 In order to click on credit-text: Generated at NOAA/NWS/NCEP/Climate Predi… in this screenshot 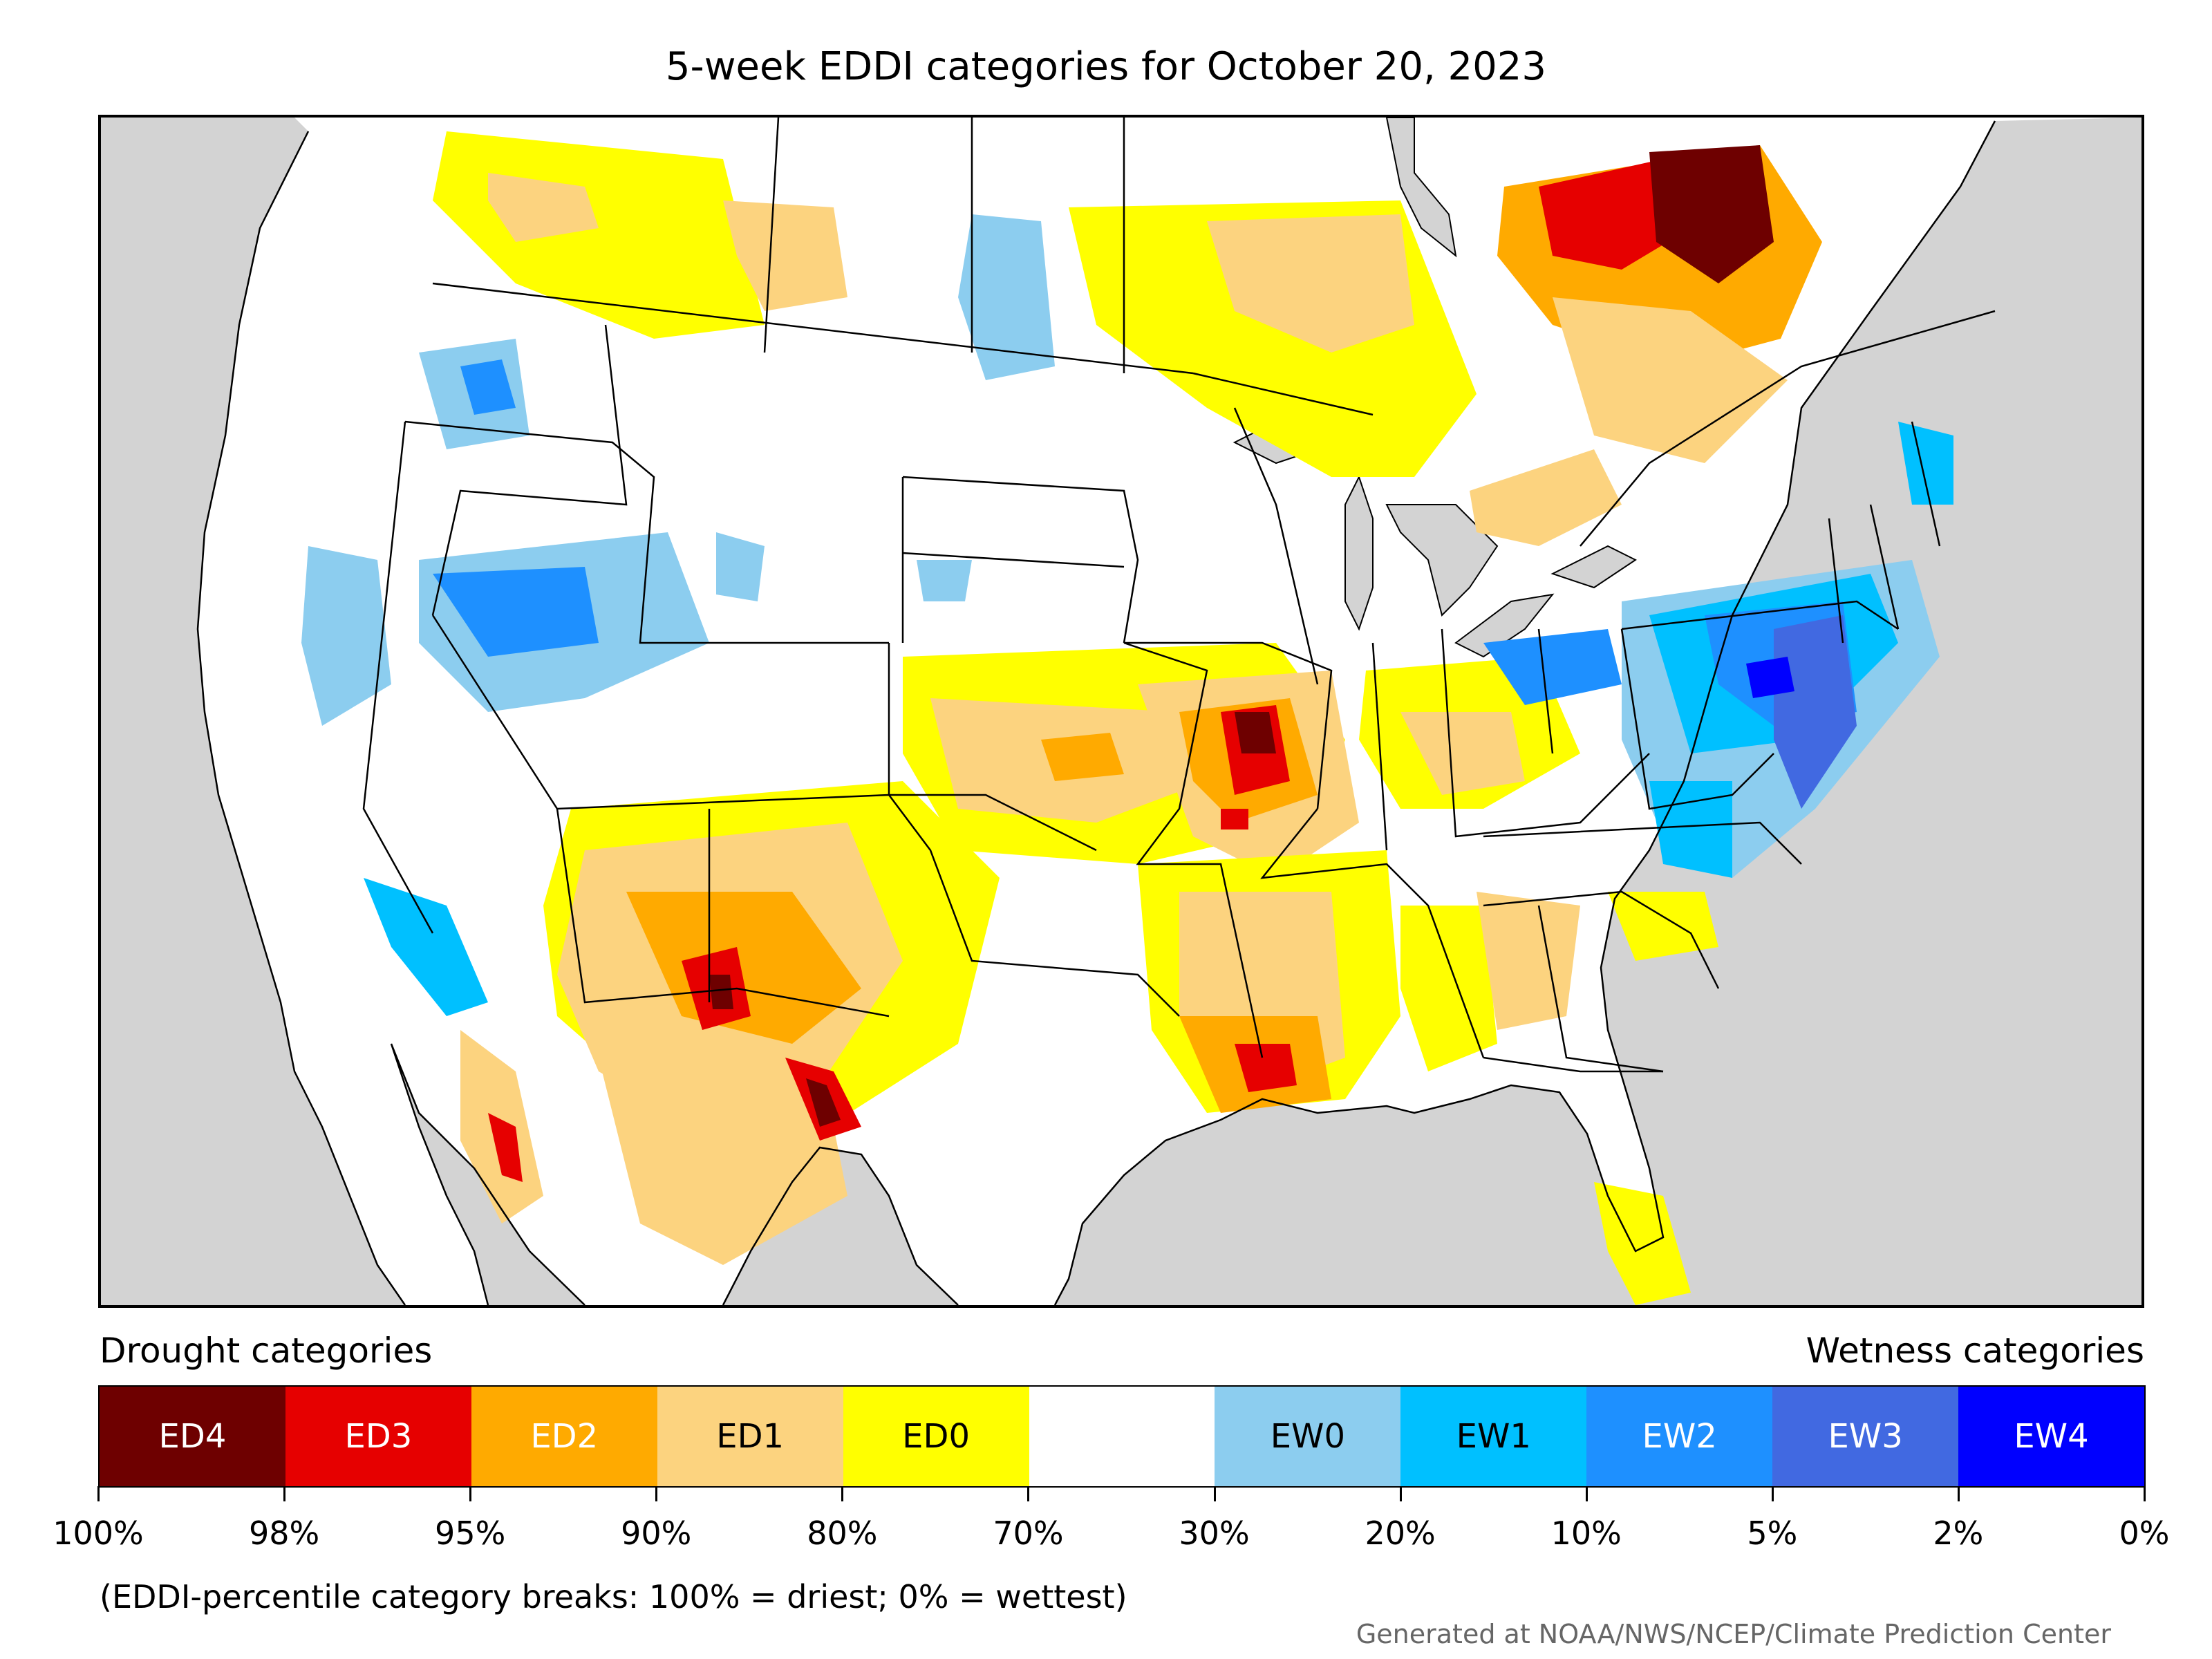, I will do `click(1733, 1634)`.